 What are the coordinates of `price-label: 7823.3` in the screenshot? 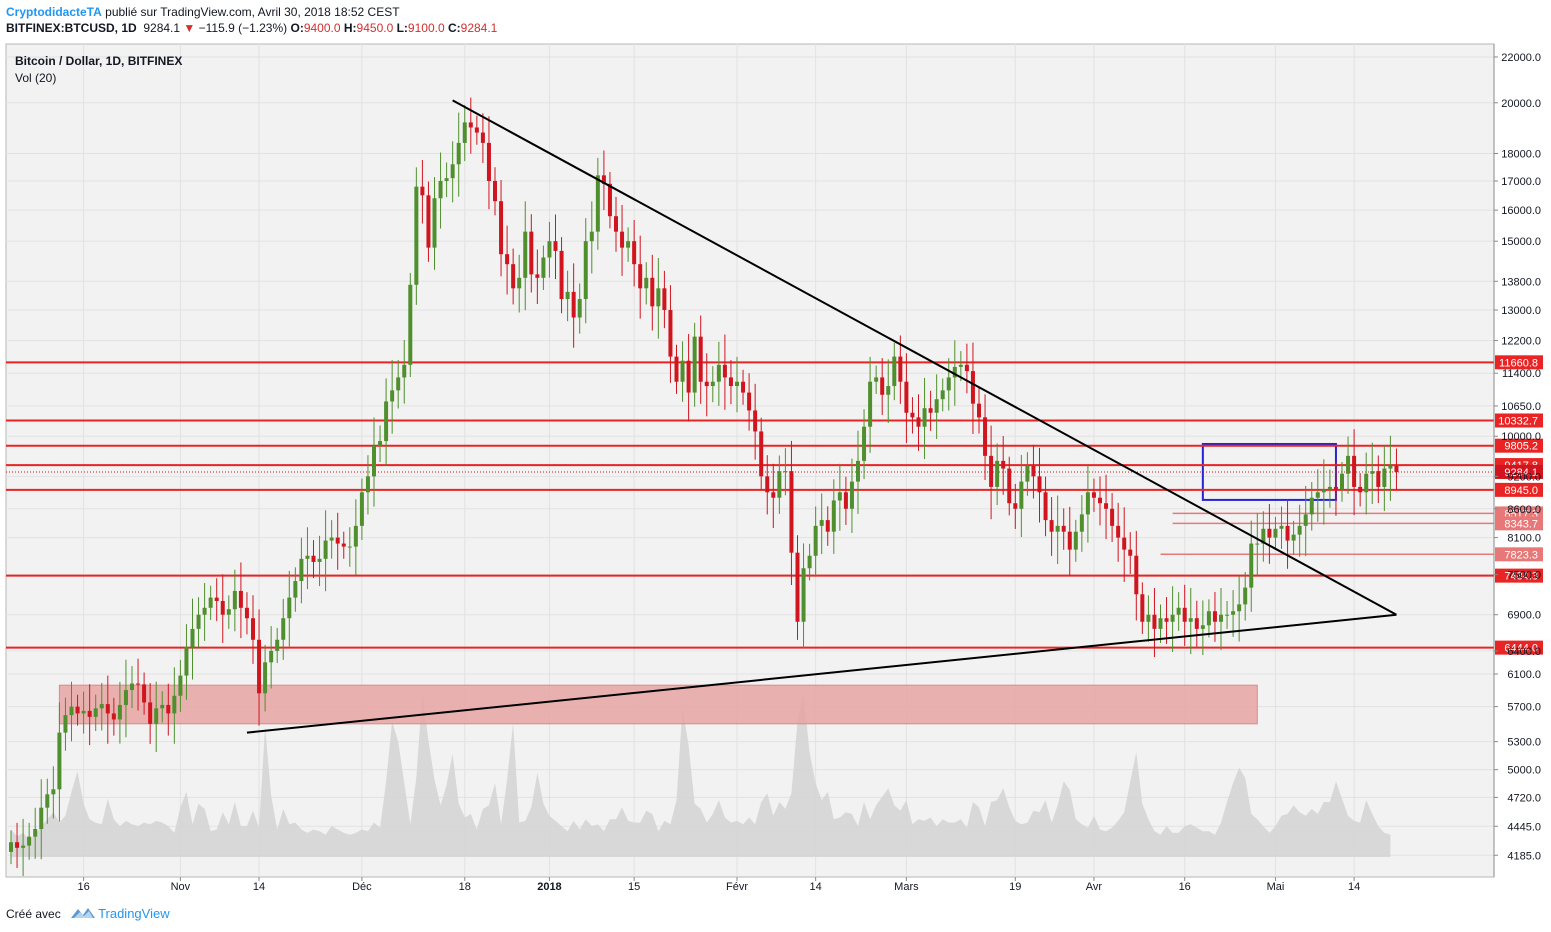 It's located at (1521, 555).